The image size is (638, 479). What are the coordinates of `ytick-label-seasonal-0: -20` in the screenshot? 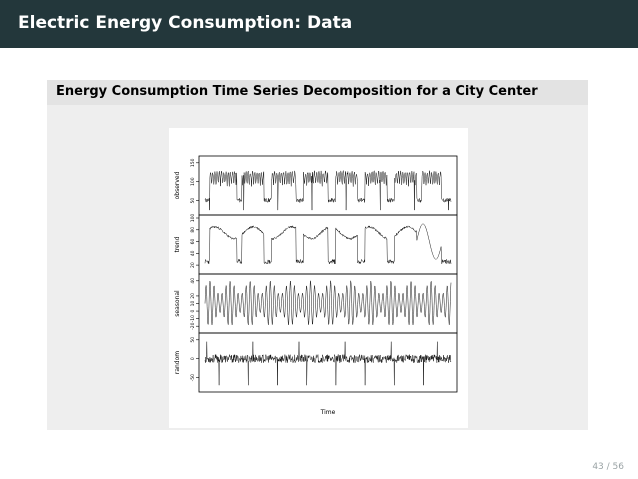 It's located at (193, 325).